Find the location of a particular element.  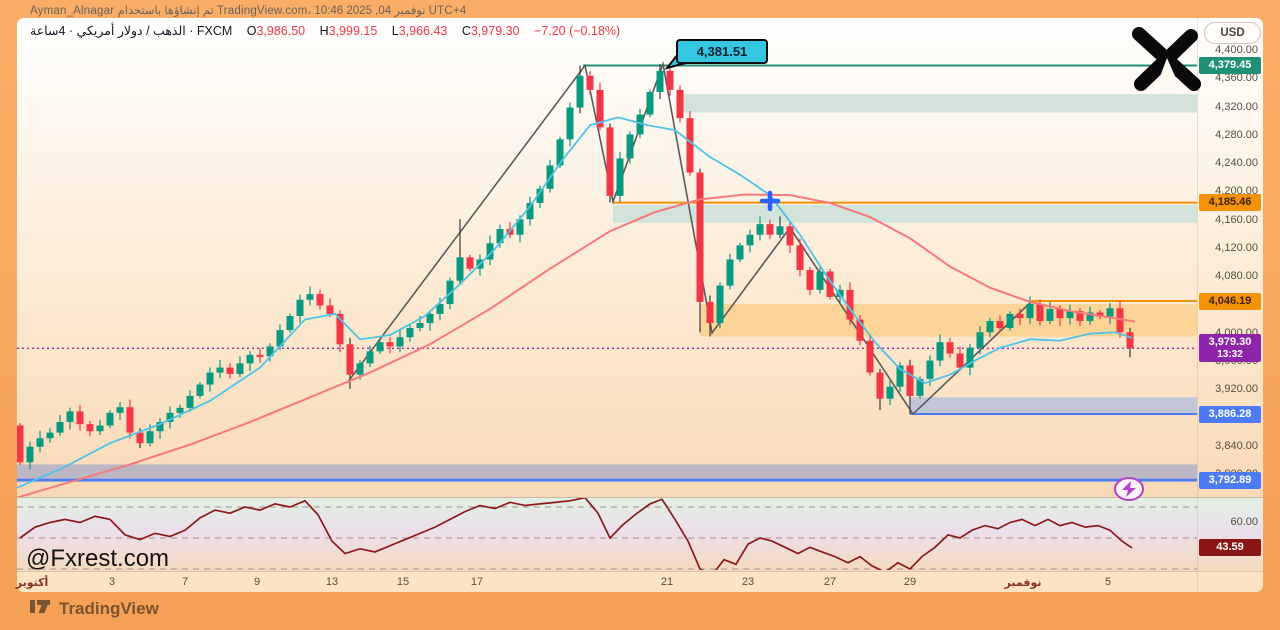

price-badge-404619: 4,046.19 is located at coordinates (1230, 301).